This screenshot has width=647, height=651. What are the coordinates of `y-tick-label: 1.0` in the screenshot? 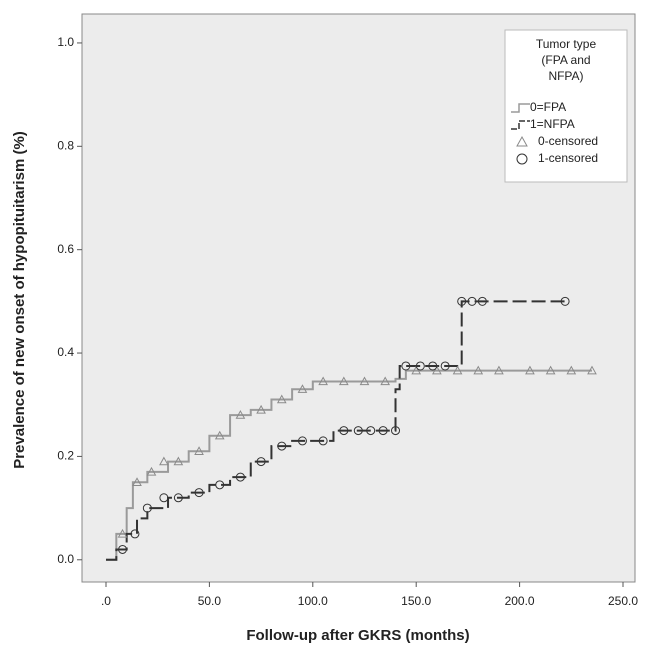 It's located at (65, 42).